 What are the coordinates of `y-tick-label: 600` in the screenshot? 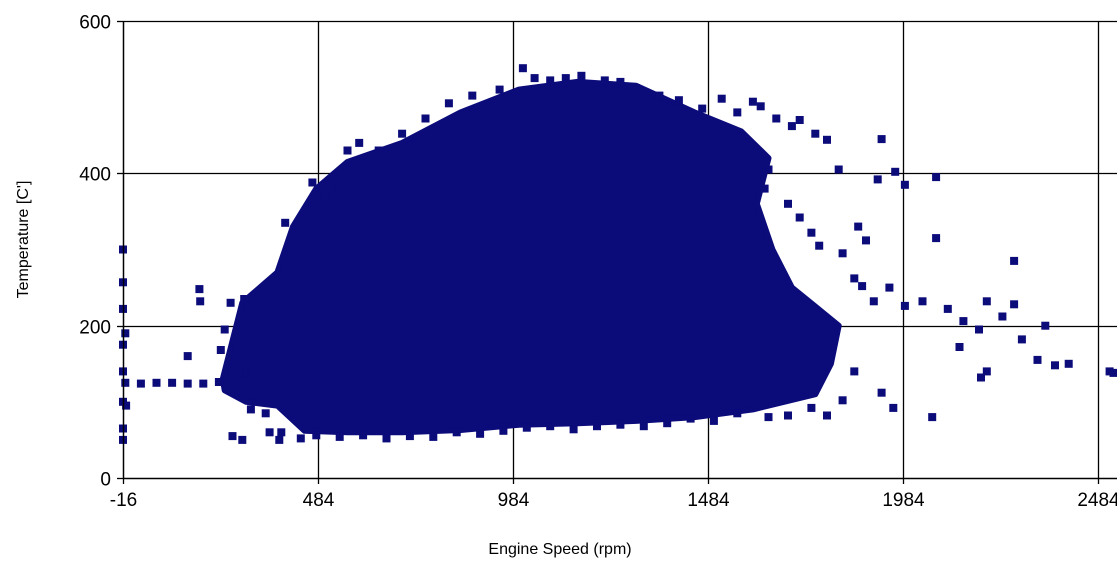 It's located at (95, 23).